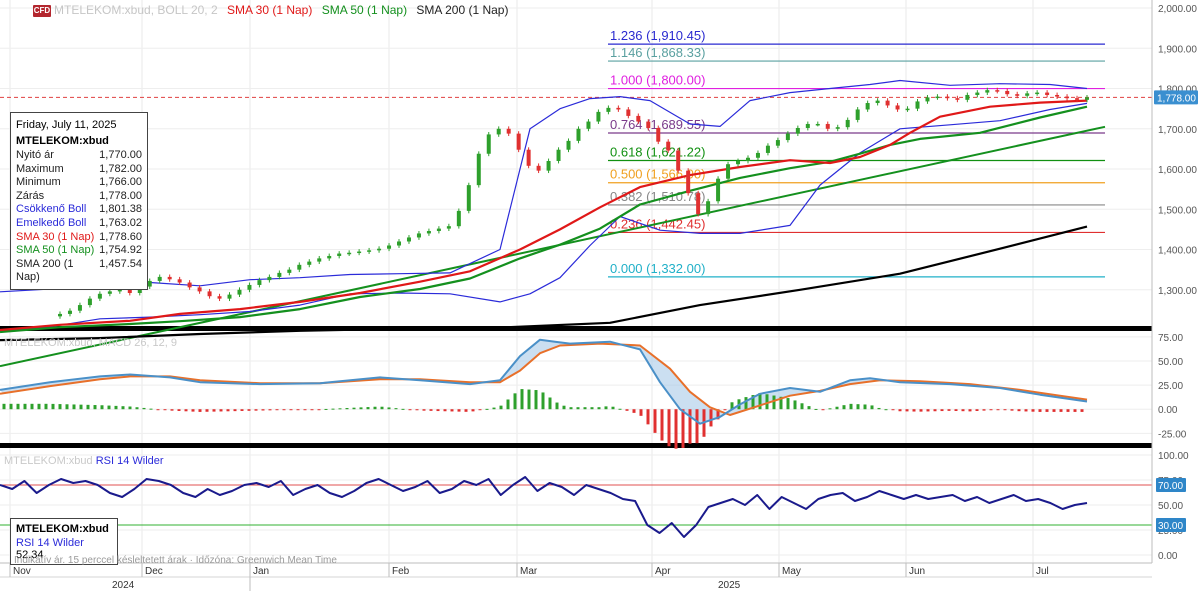 This screenshot has height=596, width=1200. Describe the element at coordinates (1170, 386) in the screenshot. I see `macd-tick-label: 25.00` at that location.